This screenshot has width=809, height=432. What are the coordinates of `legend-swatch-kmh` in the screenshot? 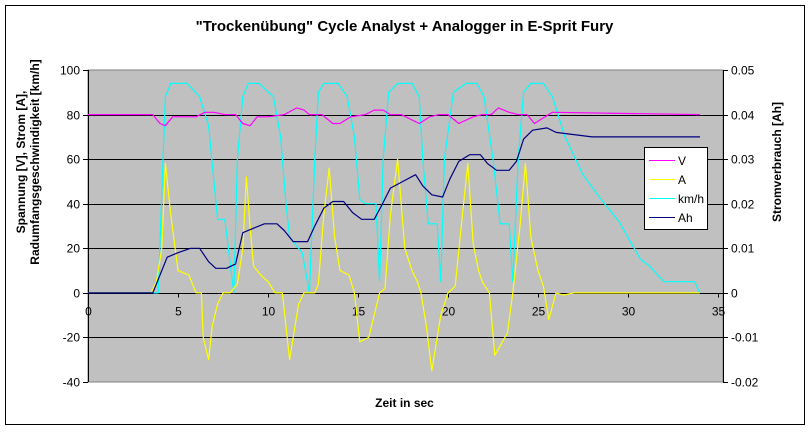 It's located at (662, 198).